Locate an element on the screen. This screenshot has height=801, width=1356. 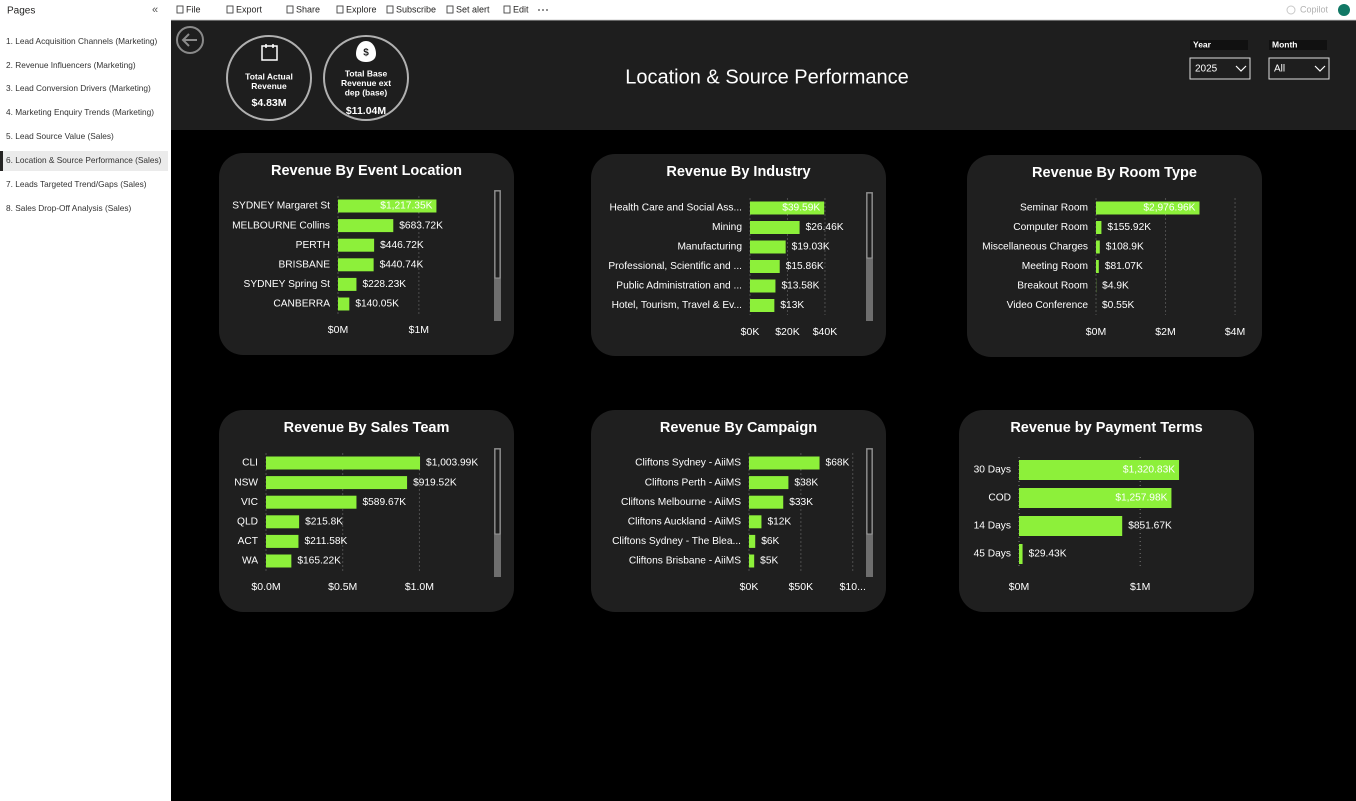
x-tick-label: $50K is located at coordinates (801, 587).